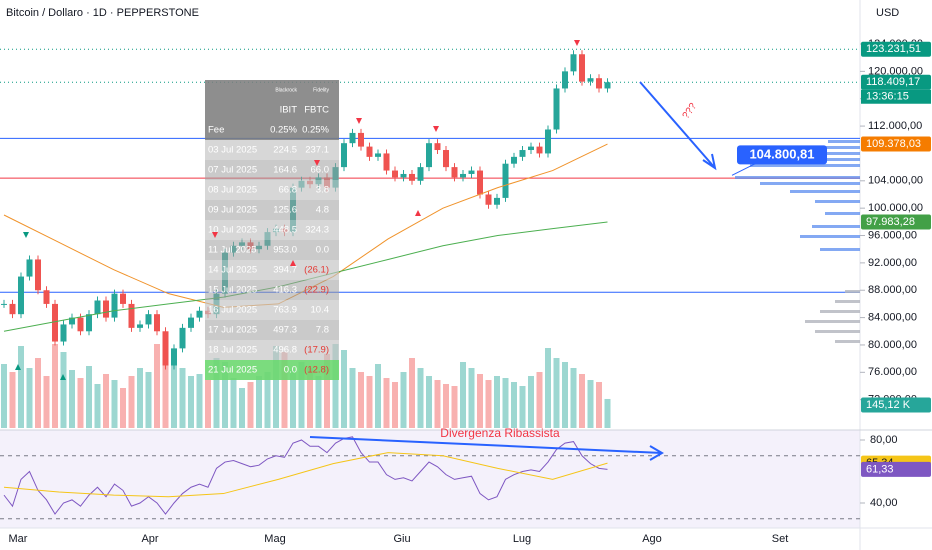 This screenshot has width=932, height=550. Describe the element at coordinates (272, 110) in the screenshot. I see `table-header-bg` at that location.